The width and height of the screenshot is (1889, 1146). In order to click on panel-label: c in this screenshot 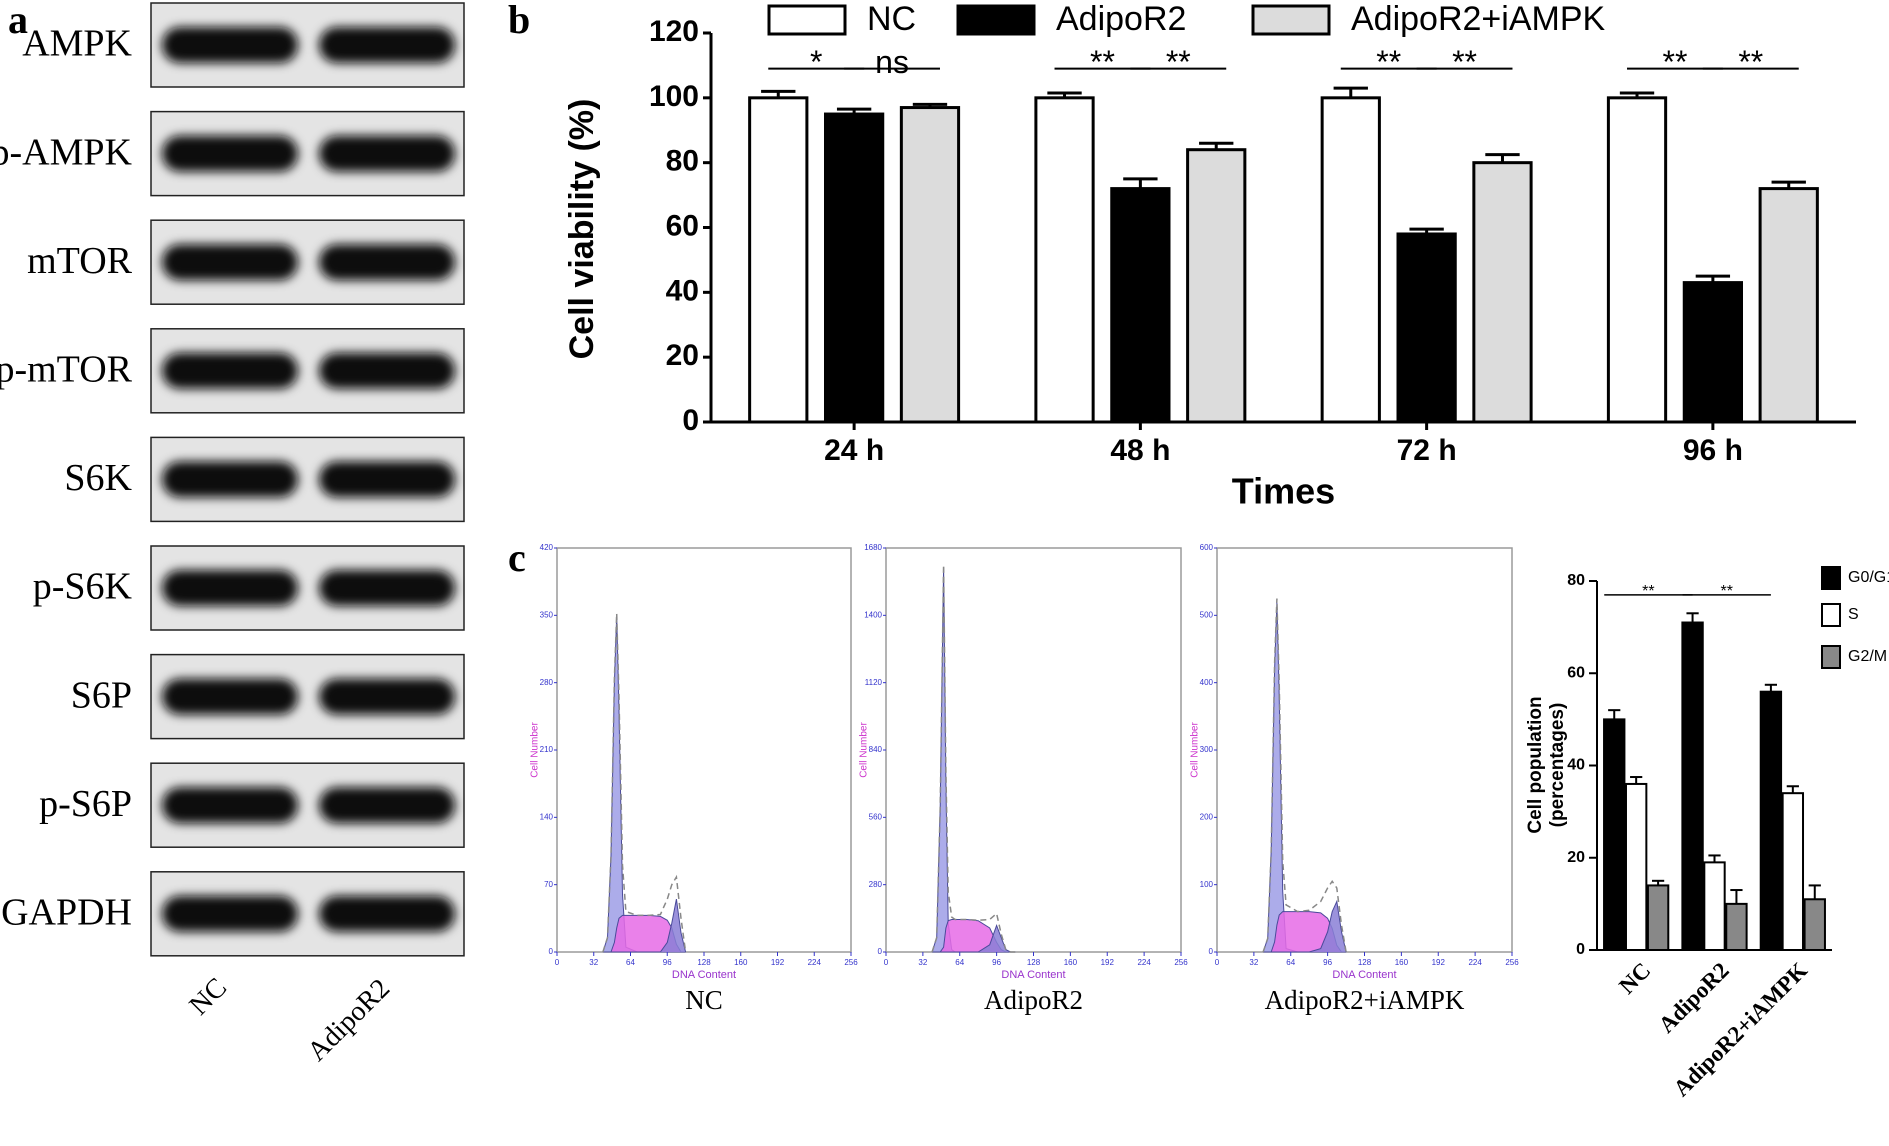, I will do `click(517, 557)`.